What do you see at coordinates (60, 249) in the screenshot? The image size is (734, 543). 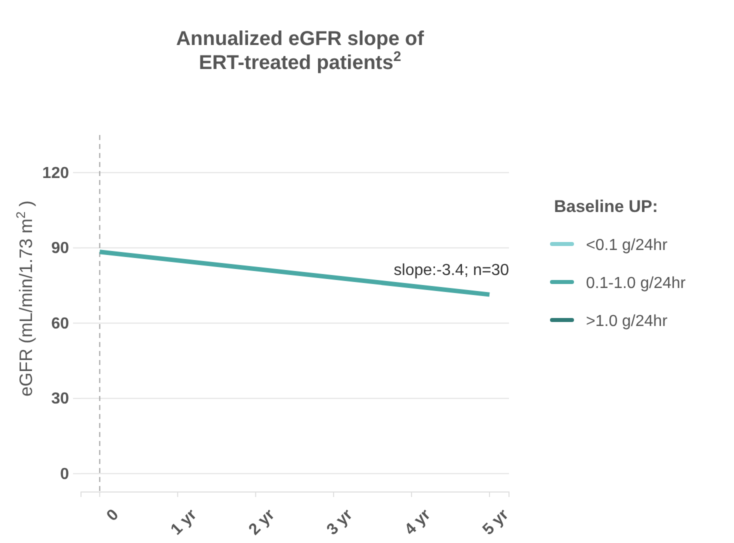 I see `y-tick-label: 90` at bounding box center [60, 249].